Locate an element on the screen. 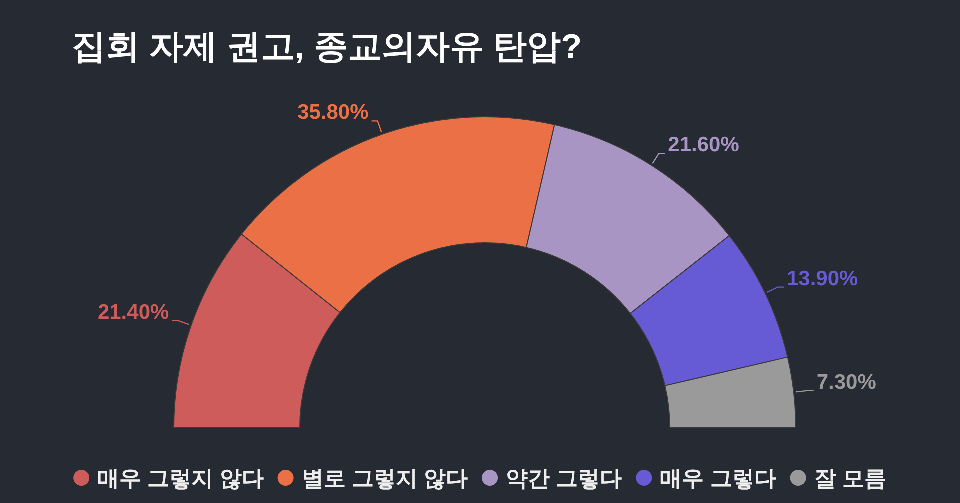 This screenshot has width=960, height=503. legend-label: 별로 그렇지 않다 is located at coordinates (385, 478).